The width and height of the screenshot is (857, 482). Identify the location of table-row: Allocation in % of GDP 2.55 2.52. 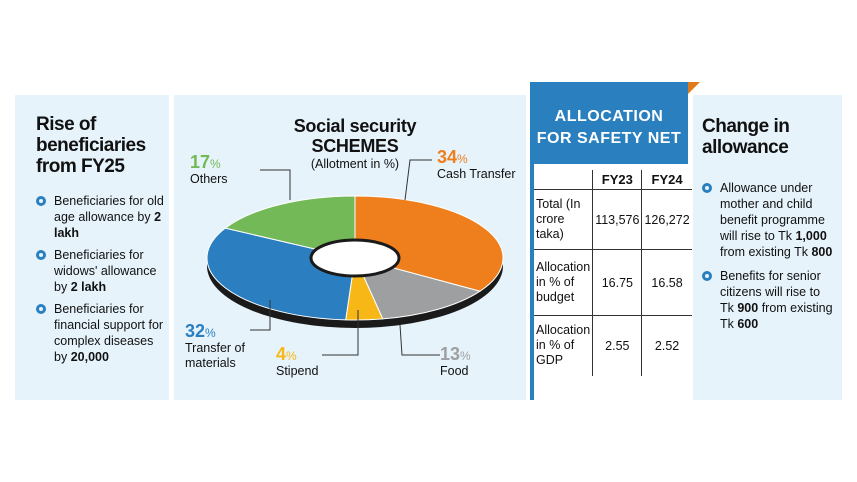
(613, 345).